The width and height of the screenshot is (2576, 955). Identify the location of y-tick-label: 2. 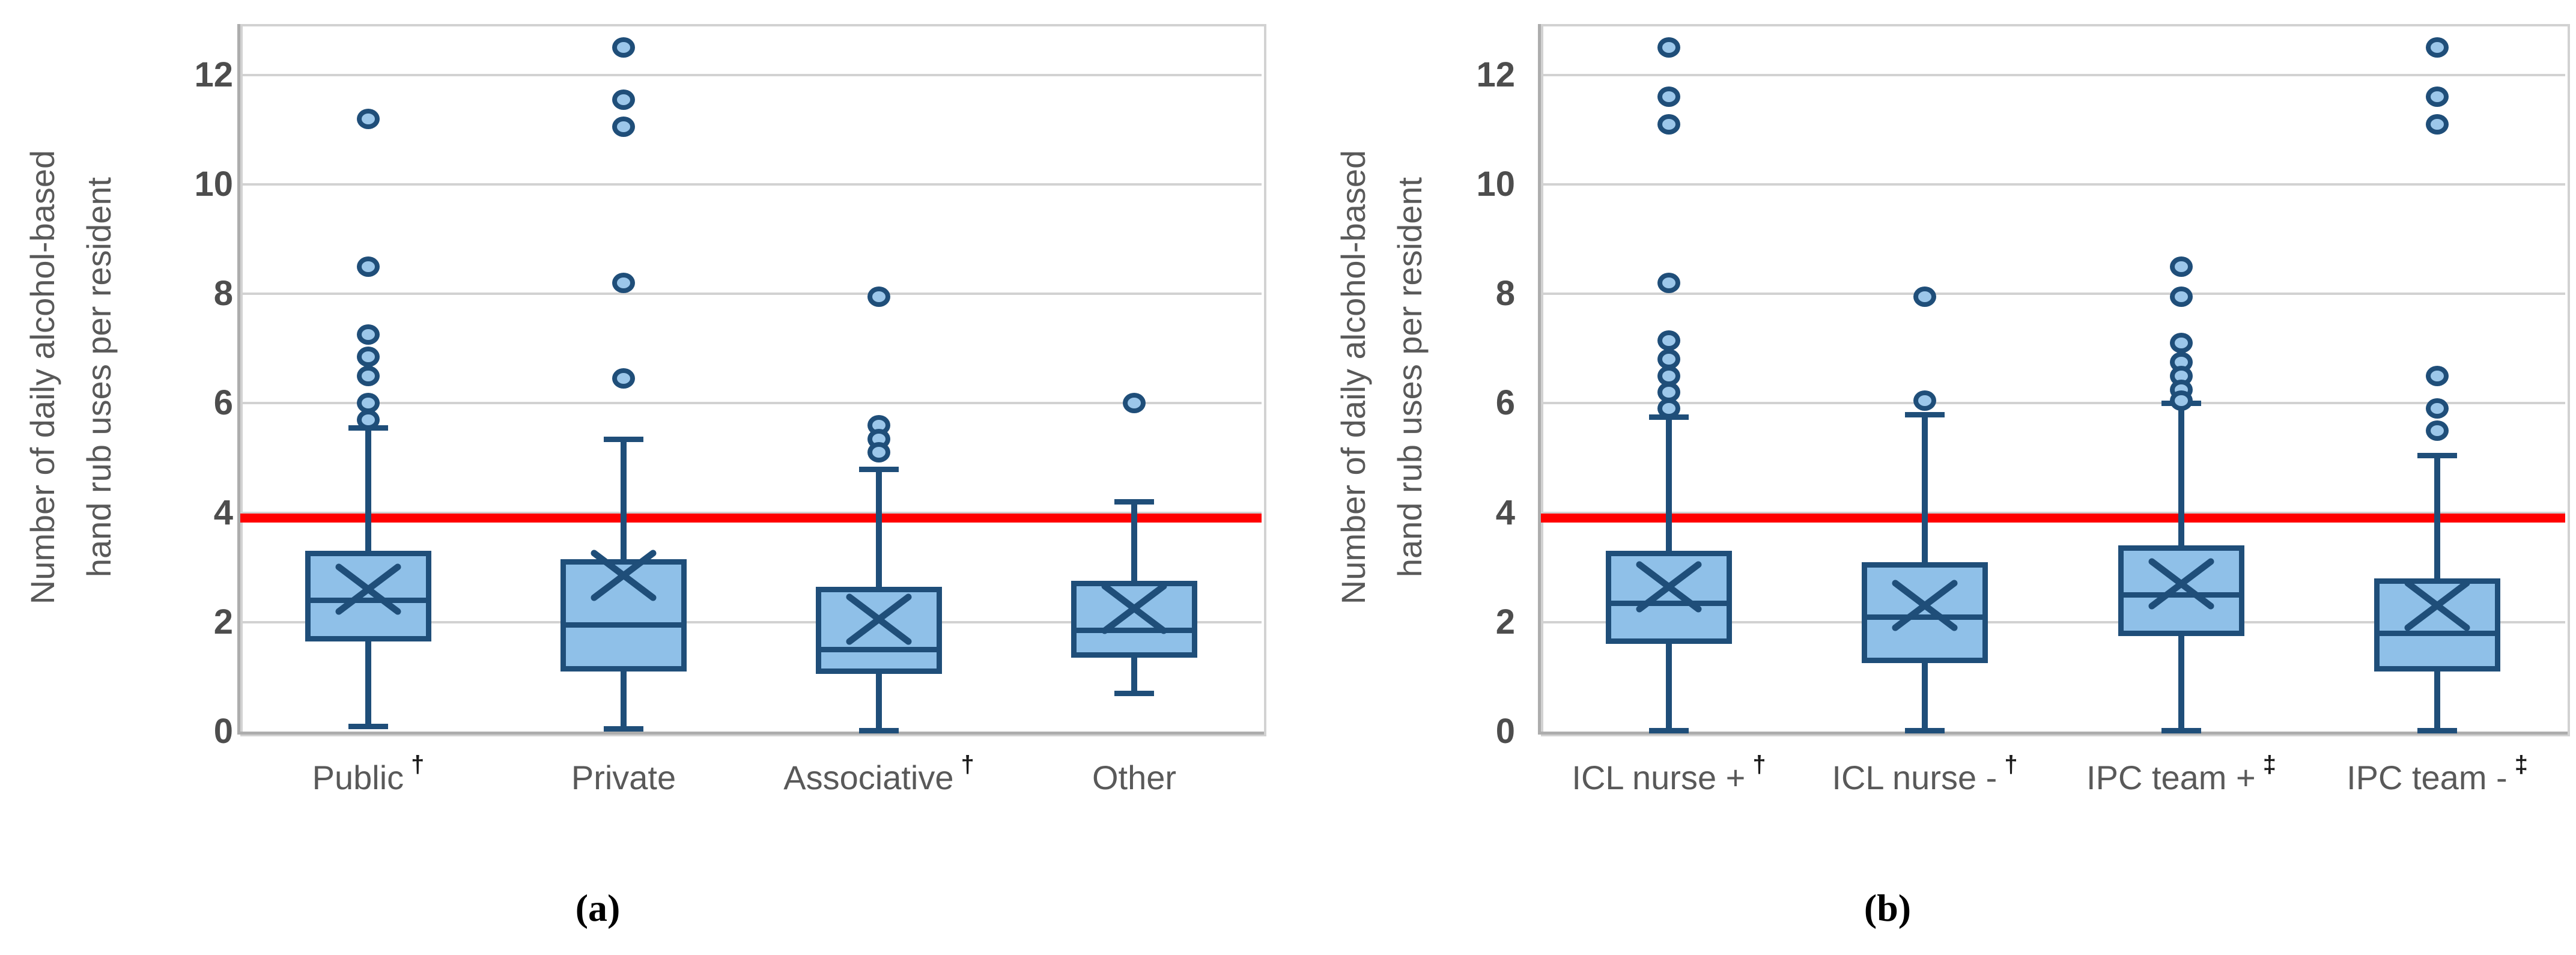
(223, 621).